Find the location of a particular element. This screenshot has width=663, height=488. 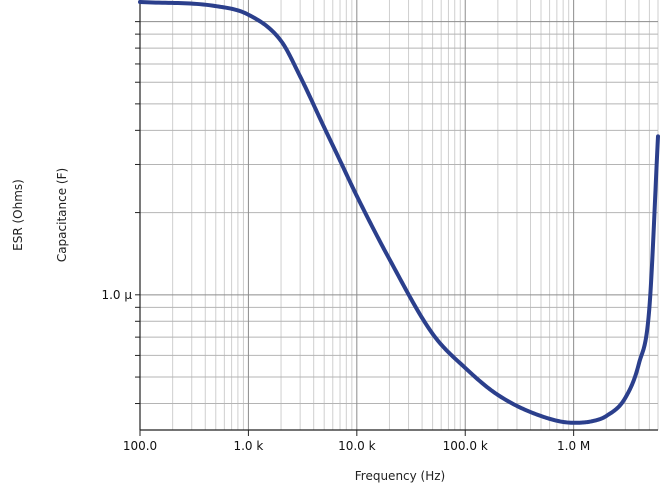

x-axis-title: Frequency (Hz) is located at coordinates (400, 476).